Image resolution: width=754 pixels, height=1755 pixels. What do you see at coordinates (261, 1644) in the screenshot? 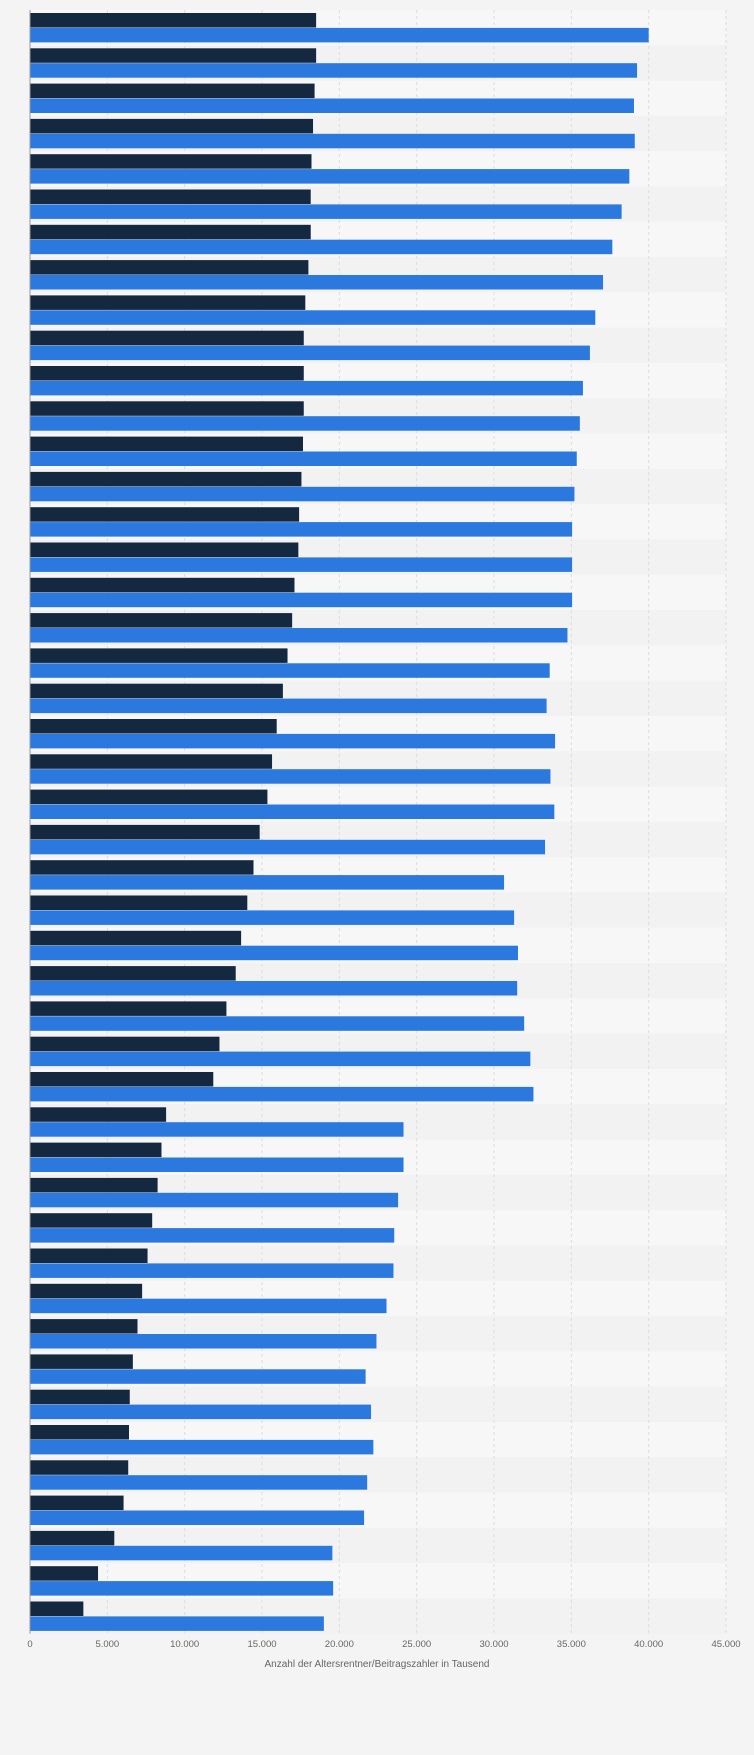
I see `x-tick-label: 15.000` at bounding box center [261, 1644].